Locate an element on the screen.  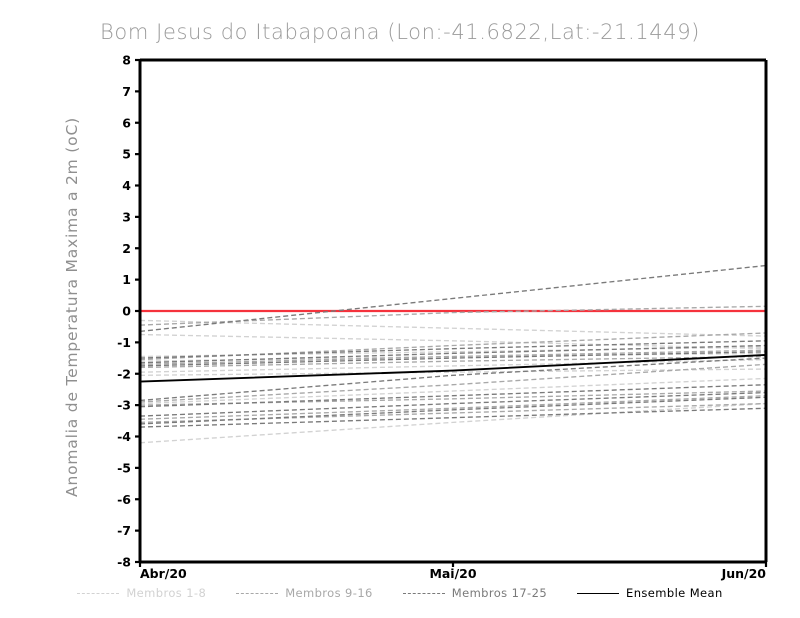
y-tick-label: -8 is located at coordinates (124, 562).